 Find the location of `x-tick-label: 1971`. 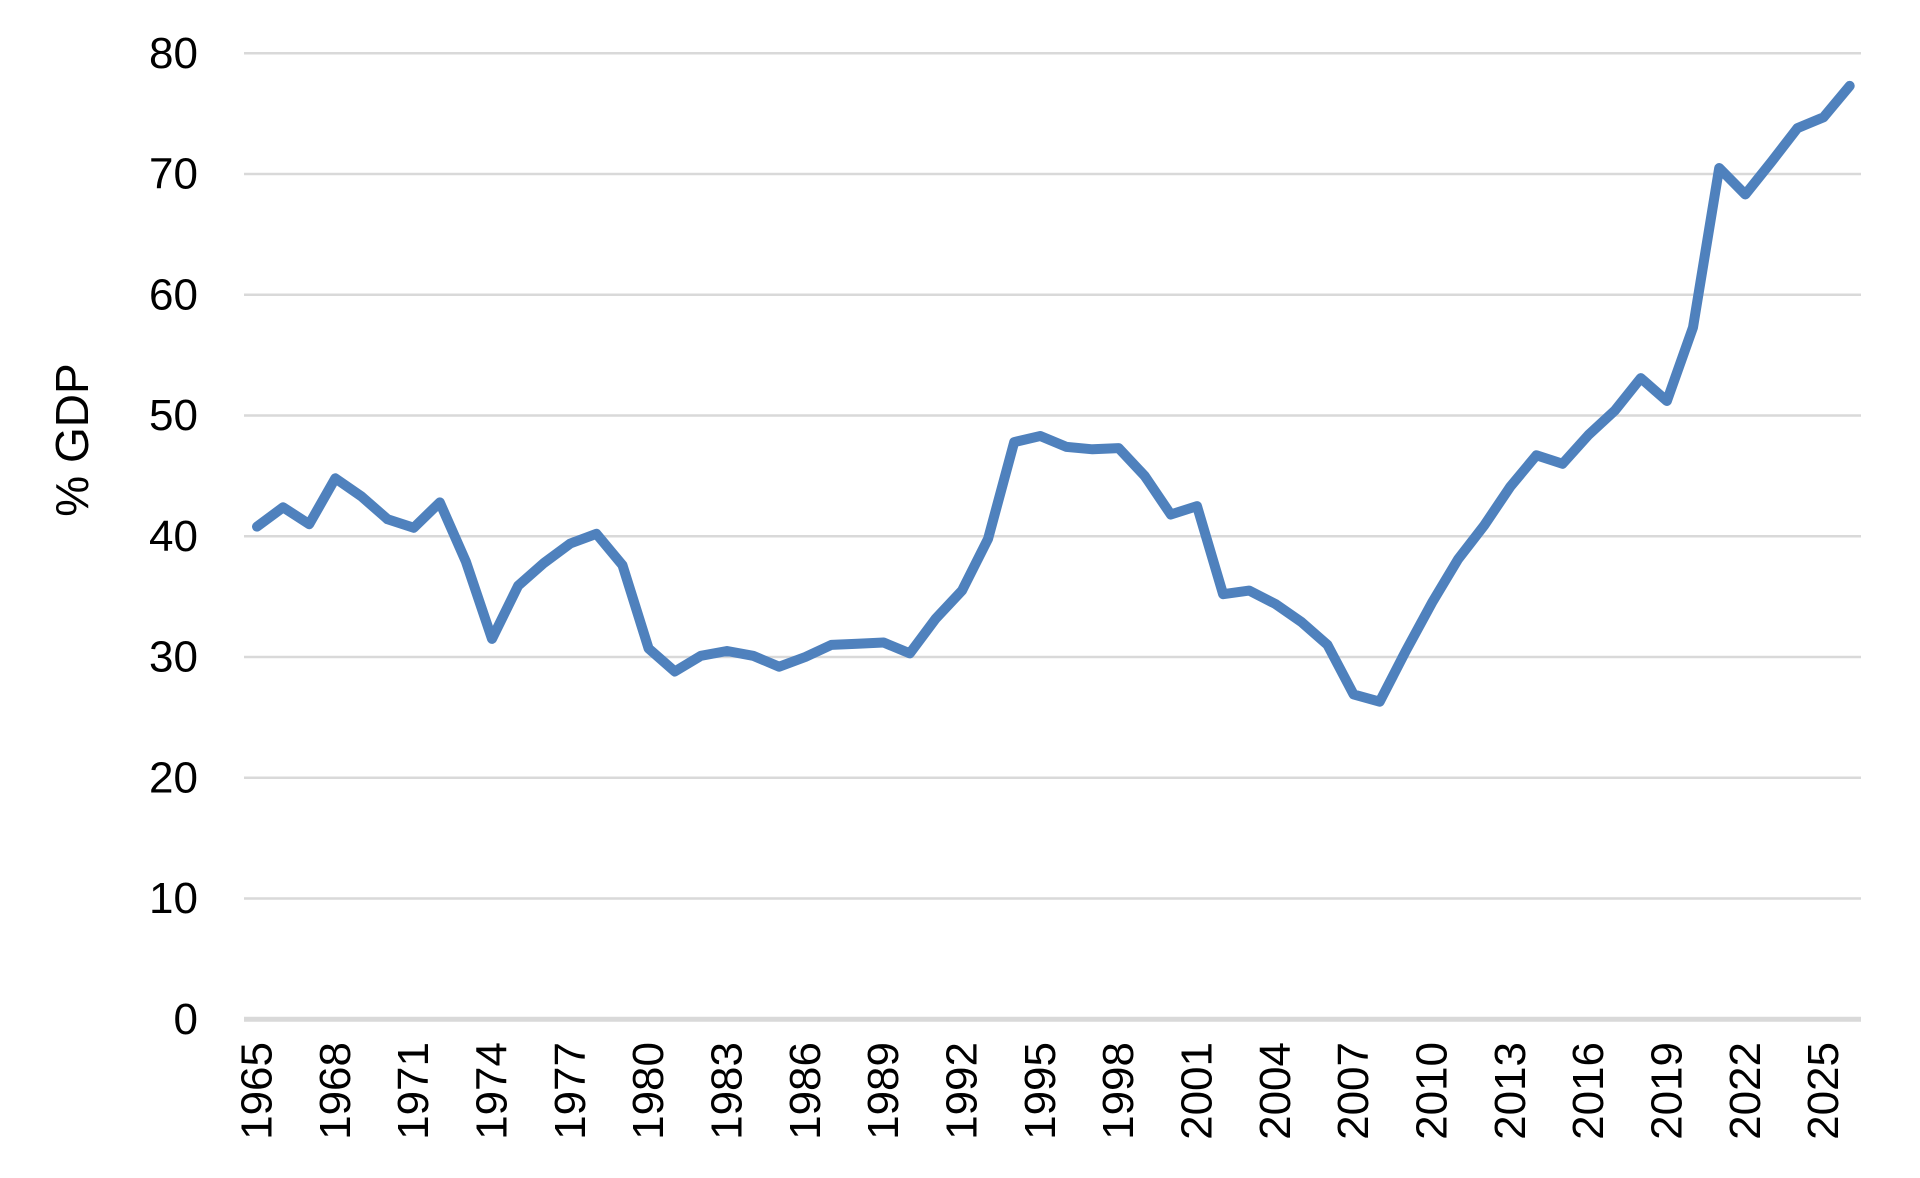

x-tick-label: 1971 is located at coordinates (413, 1091).